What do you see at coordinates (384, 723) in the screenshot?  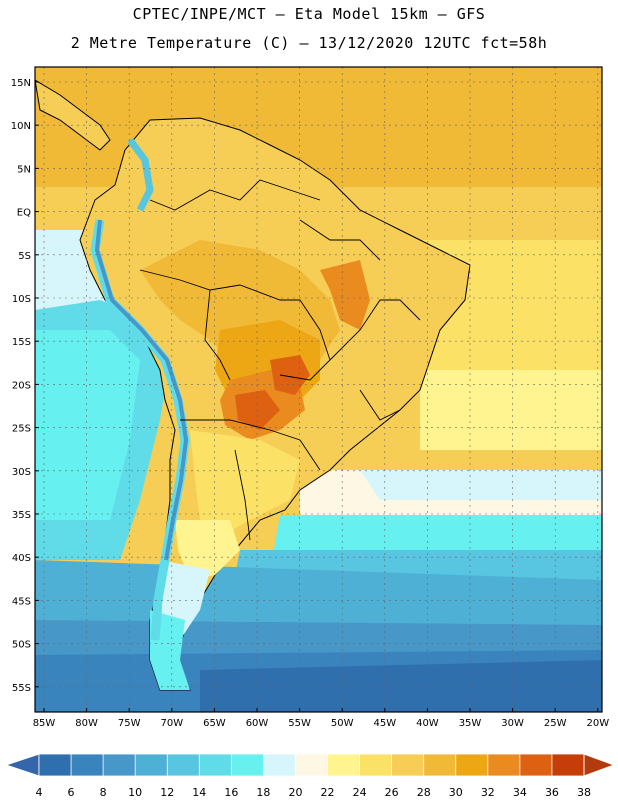 I see `lon-label-45w: 45W` at bounding box center [384, 723].